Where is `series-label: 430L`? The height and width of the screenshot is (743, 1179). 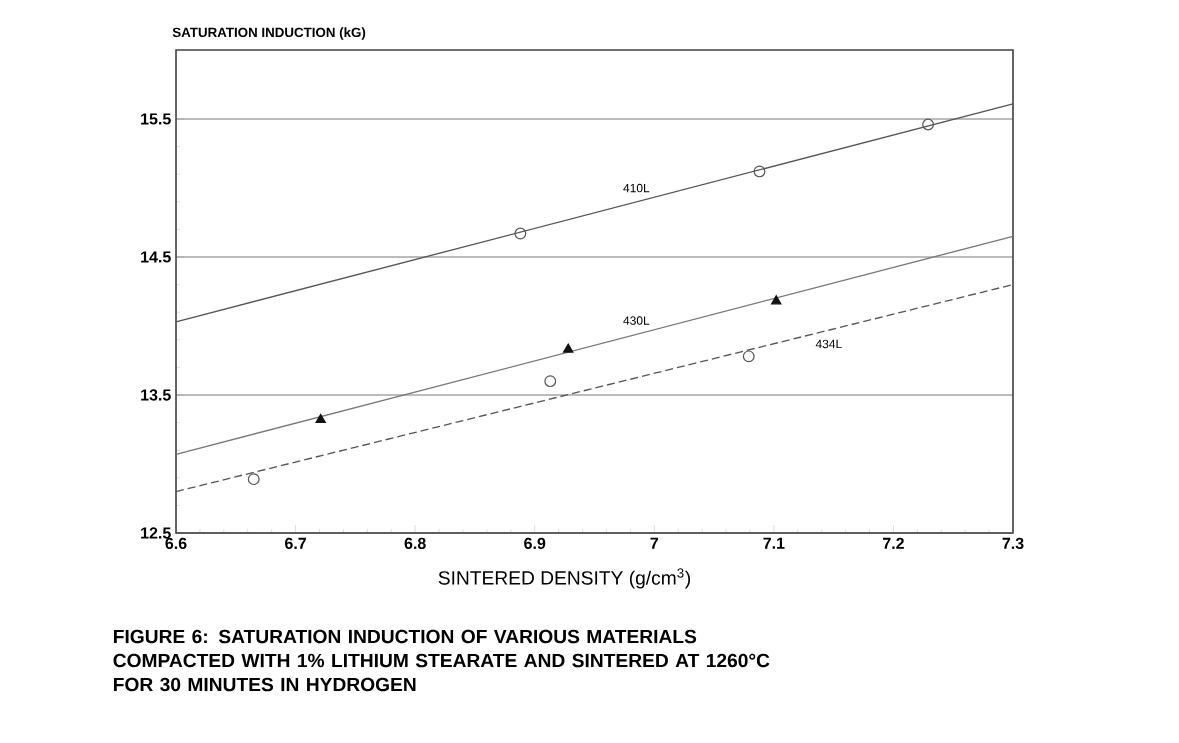 series-label: 430L is located at coordinates (636, 320).